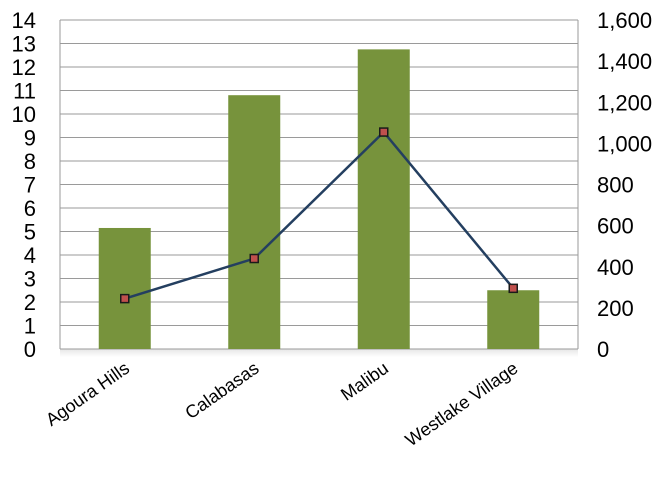 This screenshot has width=672, height=479. I want to click on left-tick-label: 1, so click(30, 326).